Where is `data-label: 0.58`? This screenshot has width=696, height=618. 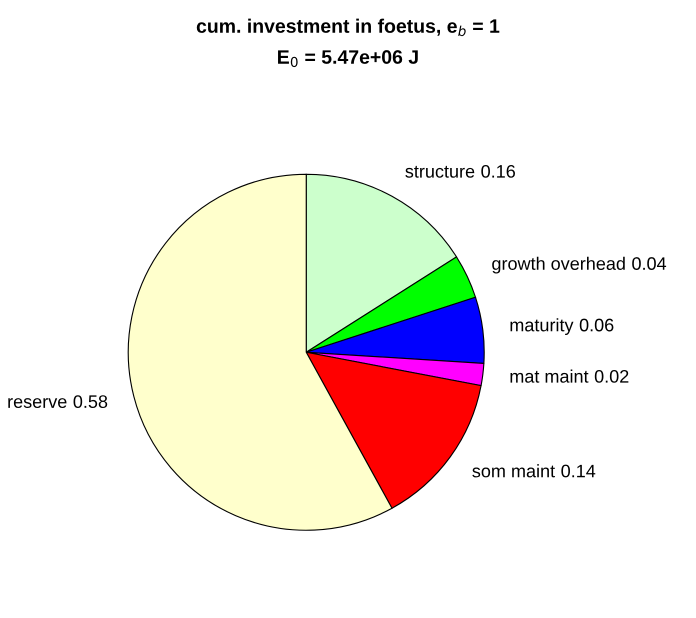 data-label: 0.58 is located at coordinates (91, 401).